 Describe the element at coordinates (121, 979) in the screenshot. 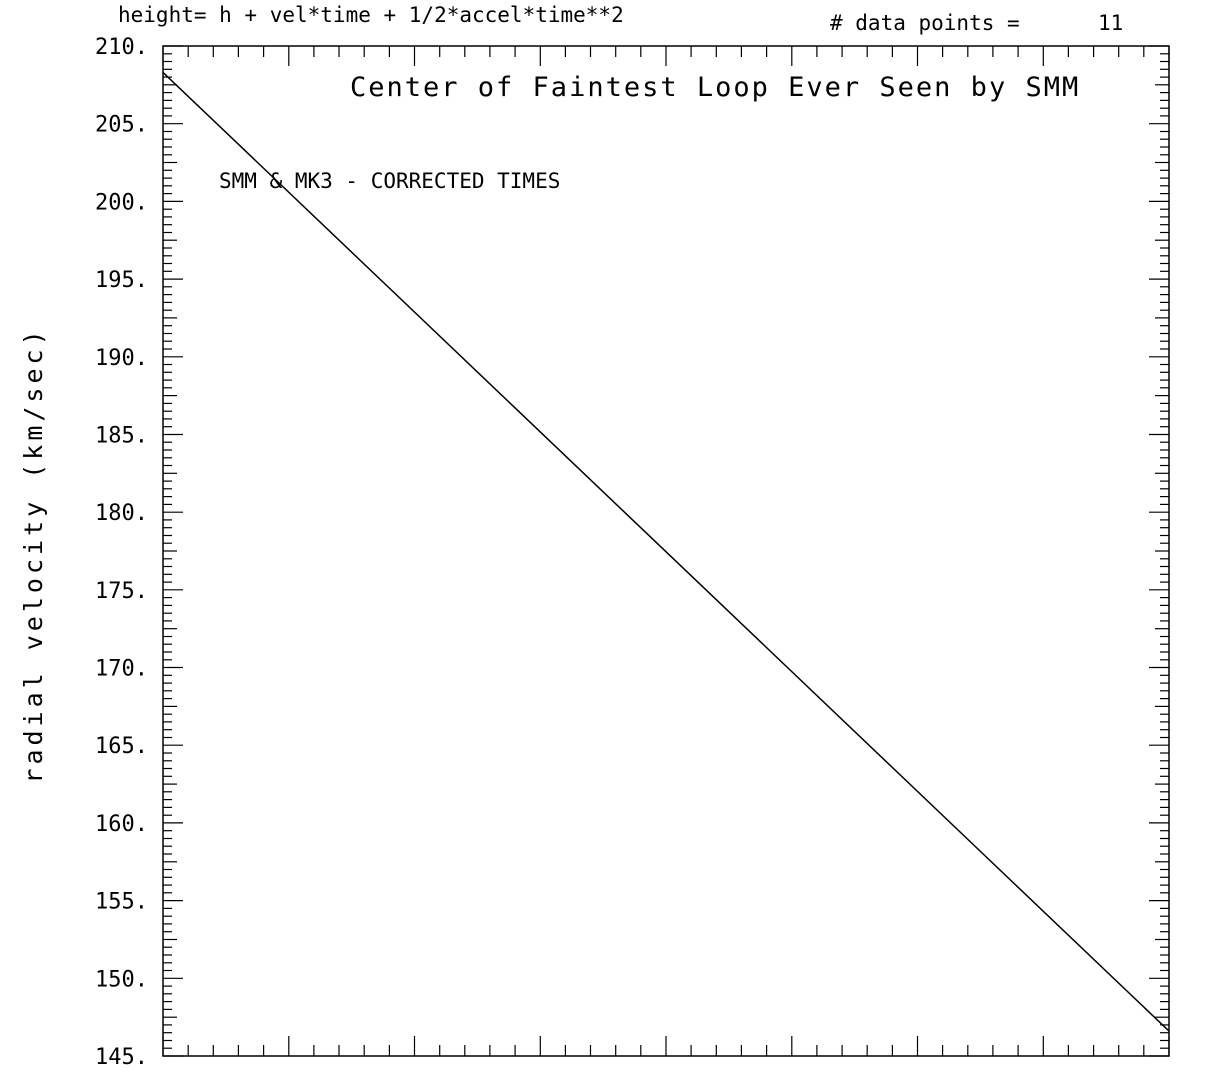

I see `y-tick-label: 150.` at that location.